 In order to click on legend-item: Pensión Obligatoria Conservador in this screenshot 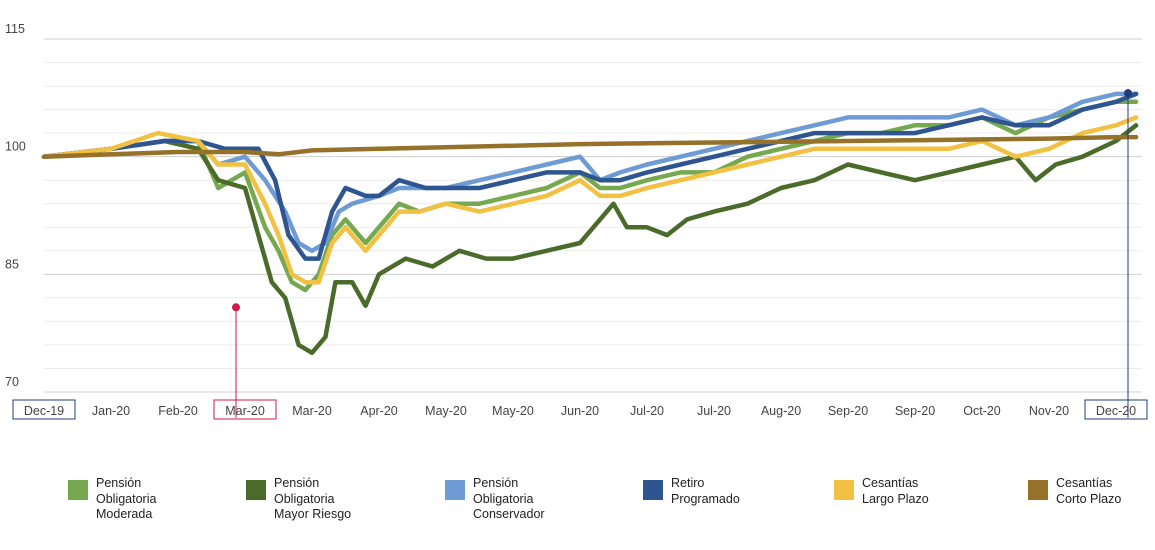, I will do `click(495, 499)`.